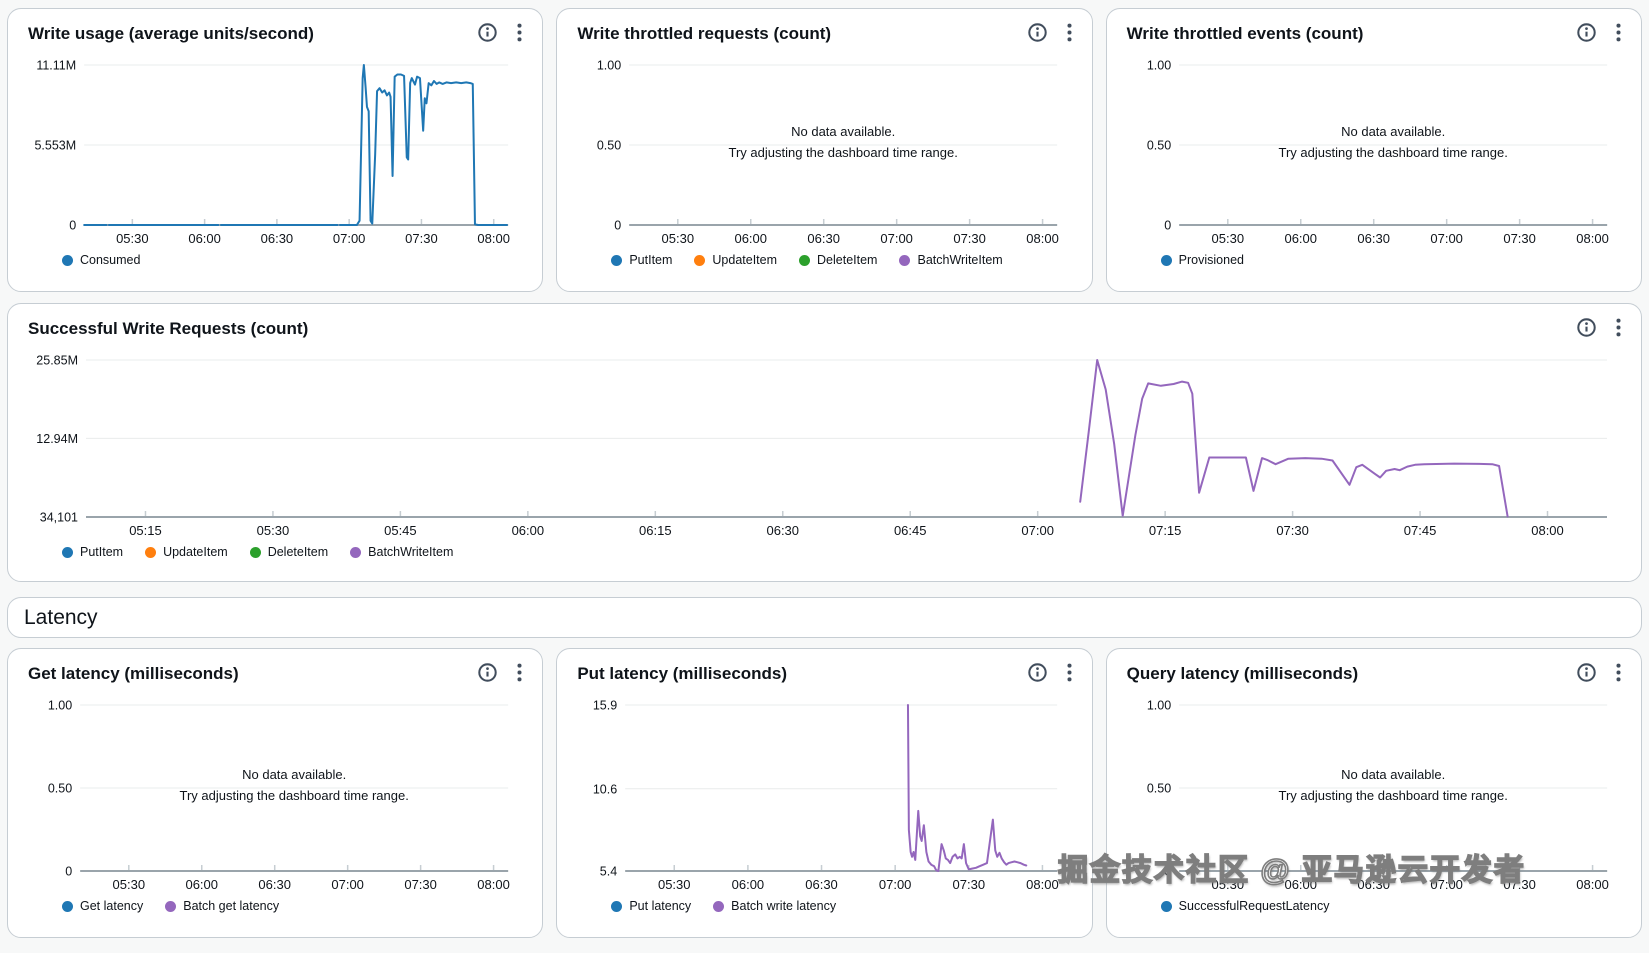  Describe the element at coordinates (222, 906) in the screenshot. I see `legend-item: Batch get latency` at that location.